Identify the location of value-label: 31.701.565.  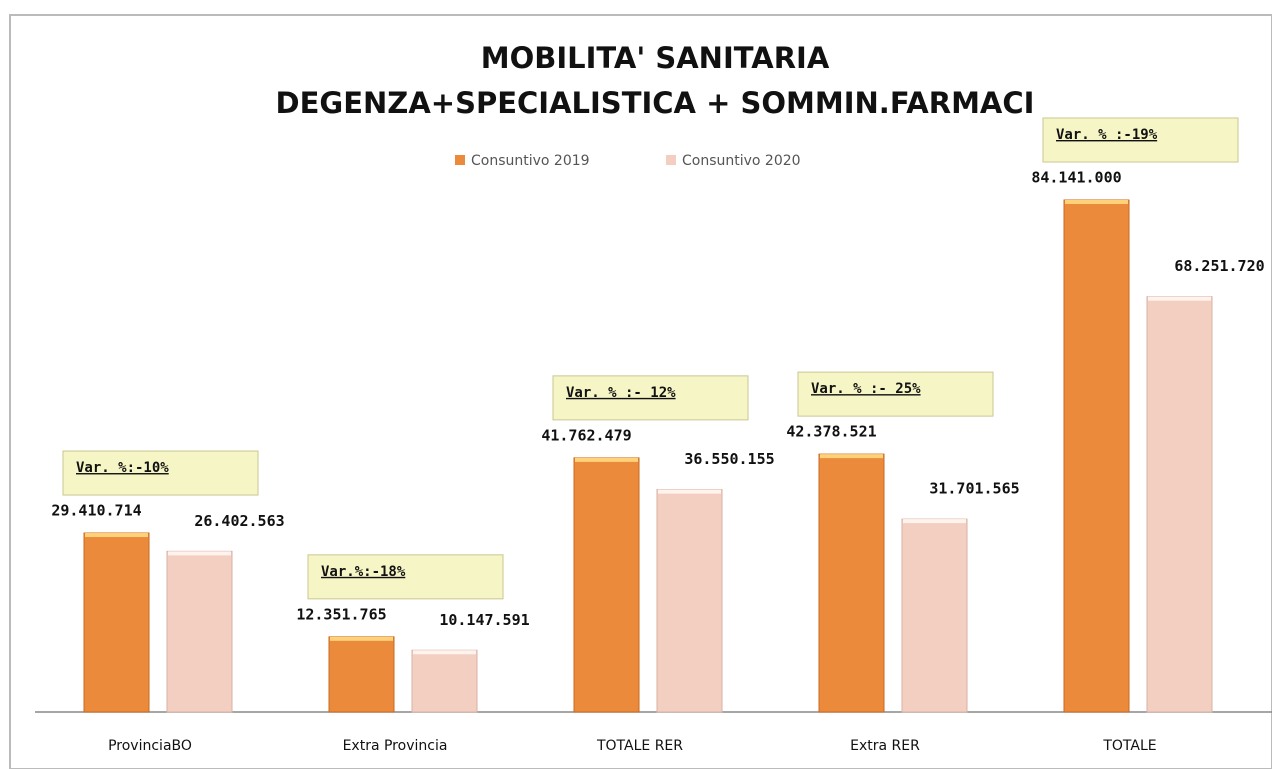
(974, 489).